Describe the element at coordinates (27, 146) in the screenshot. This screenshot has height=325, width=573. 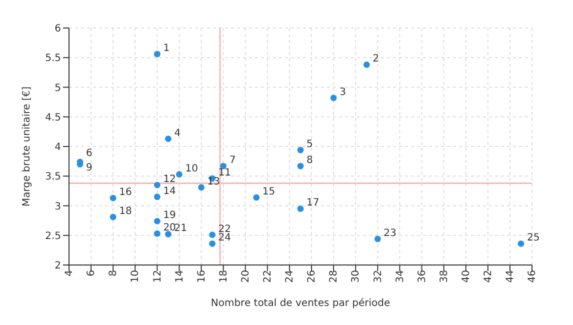
I see `y-axis-title: Marge brute unitaire [€]` at that location.